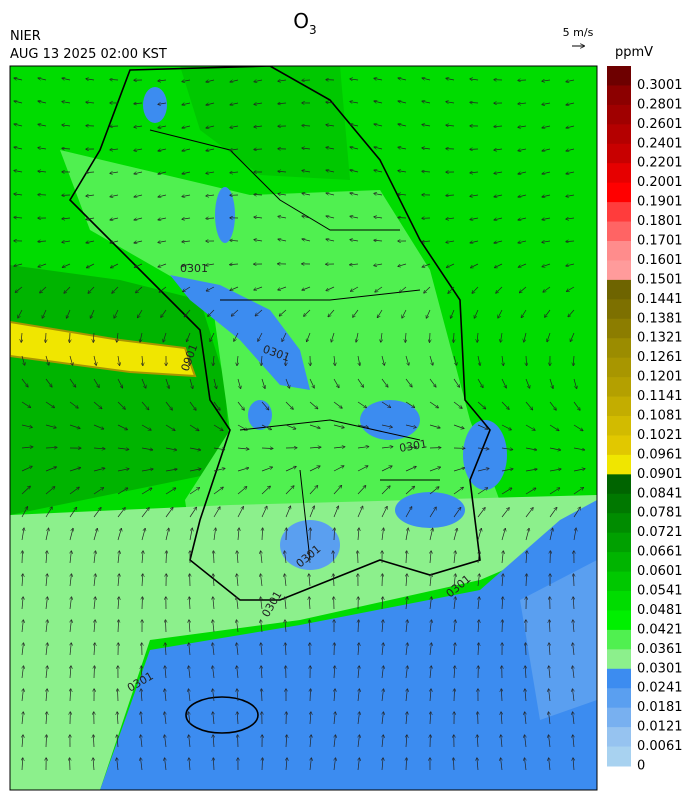 Image resolution: width=692 pixels, height=802 pixels. What do you see at coordinates (660, 221) in the screenshot?
I see `colorbar-label: 0.1801` at bounding box center [660, 221].